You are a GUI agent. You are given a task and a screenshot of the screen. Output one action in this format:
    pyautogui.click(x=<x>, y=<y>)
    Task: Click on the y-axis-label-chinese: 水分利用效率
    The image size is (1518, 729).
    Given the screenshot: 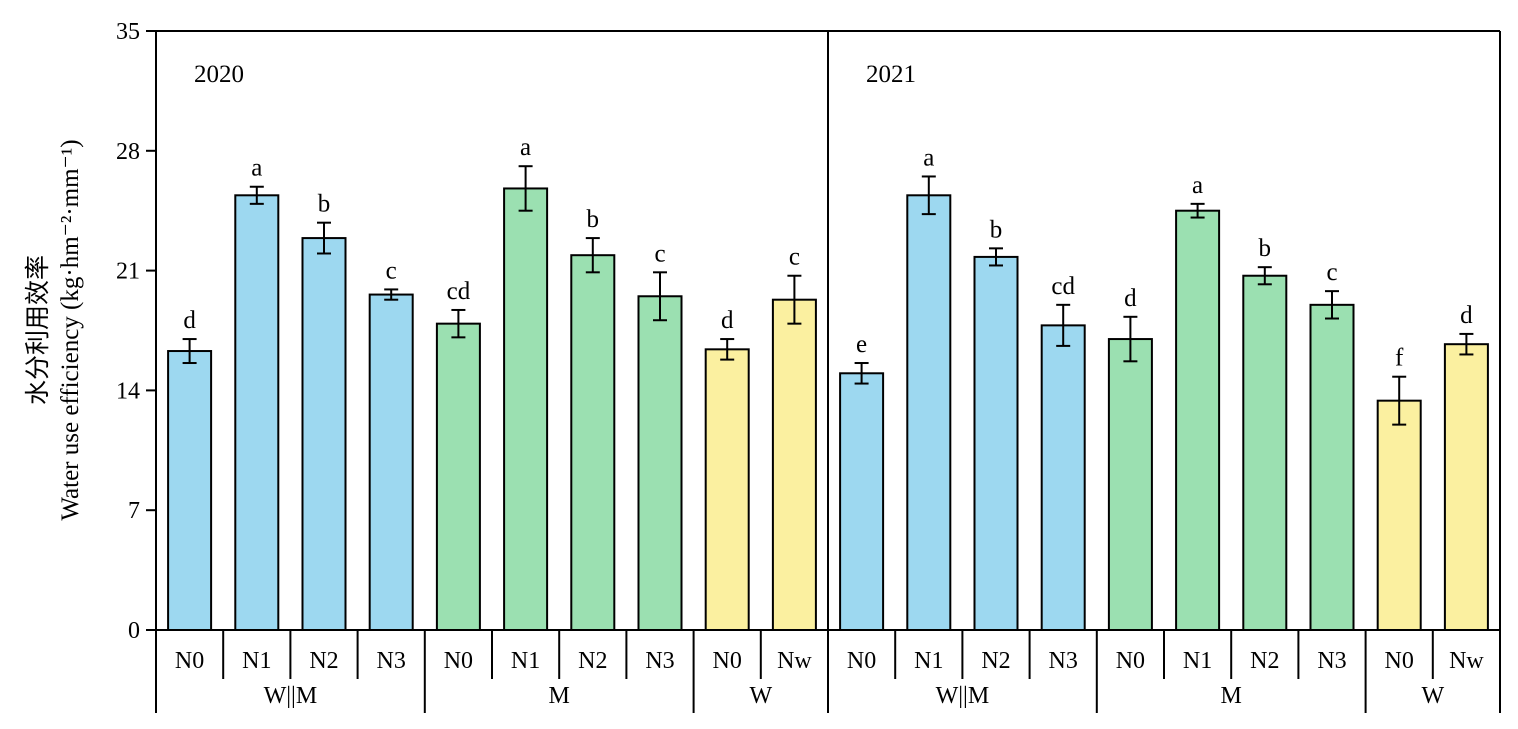 What is the action you would take?
    pyautogui.click(x=38, y=330)
    